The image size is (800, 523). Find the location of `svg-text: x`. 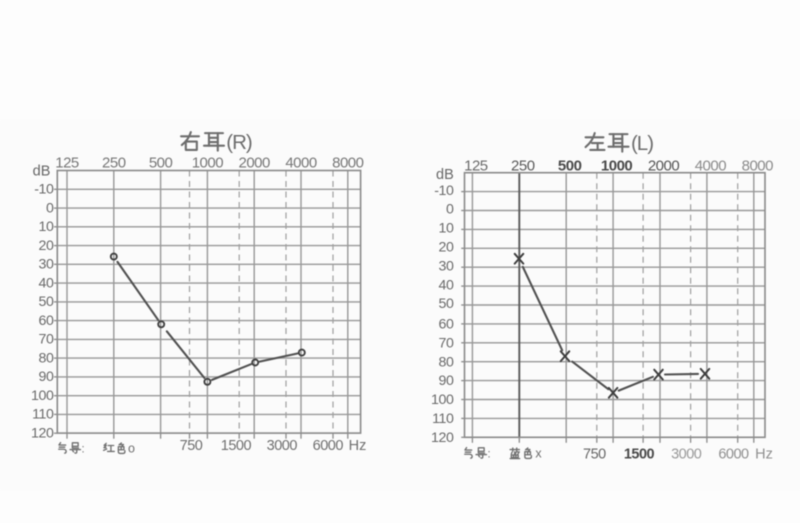

svg-text: x is located at coordinates (538, 454).